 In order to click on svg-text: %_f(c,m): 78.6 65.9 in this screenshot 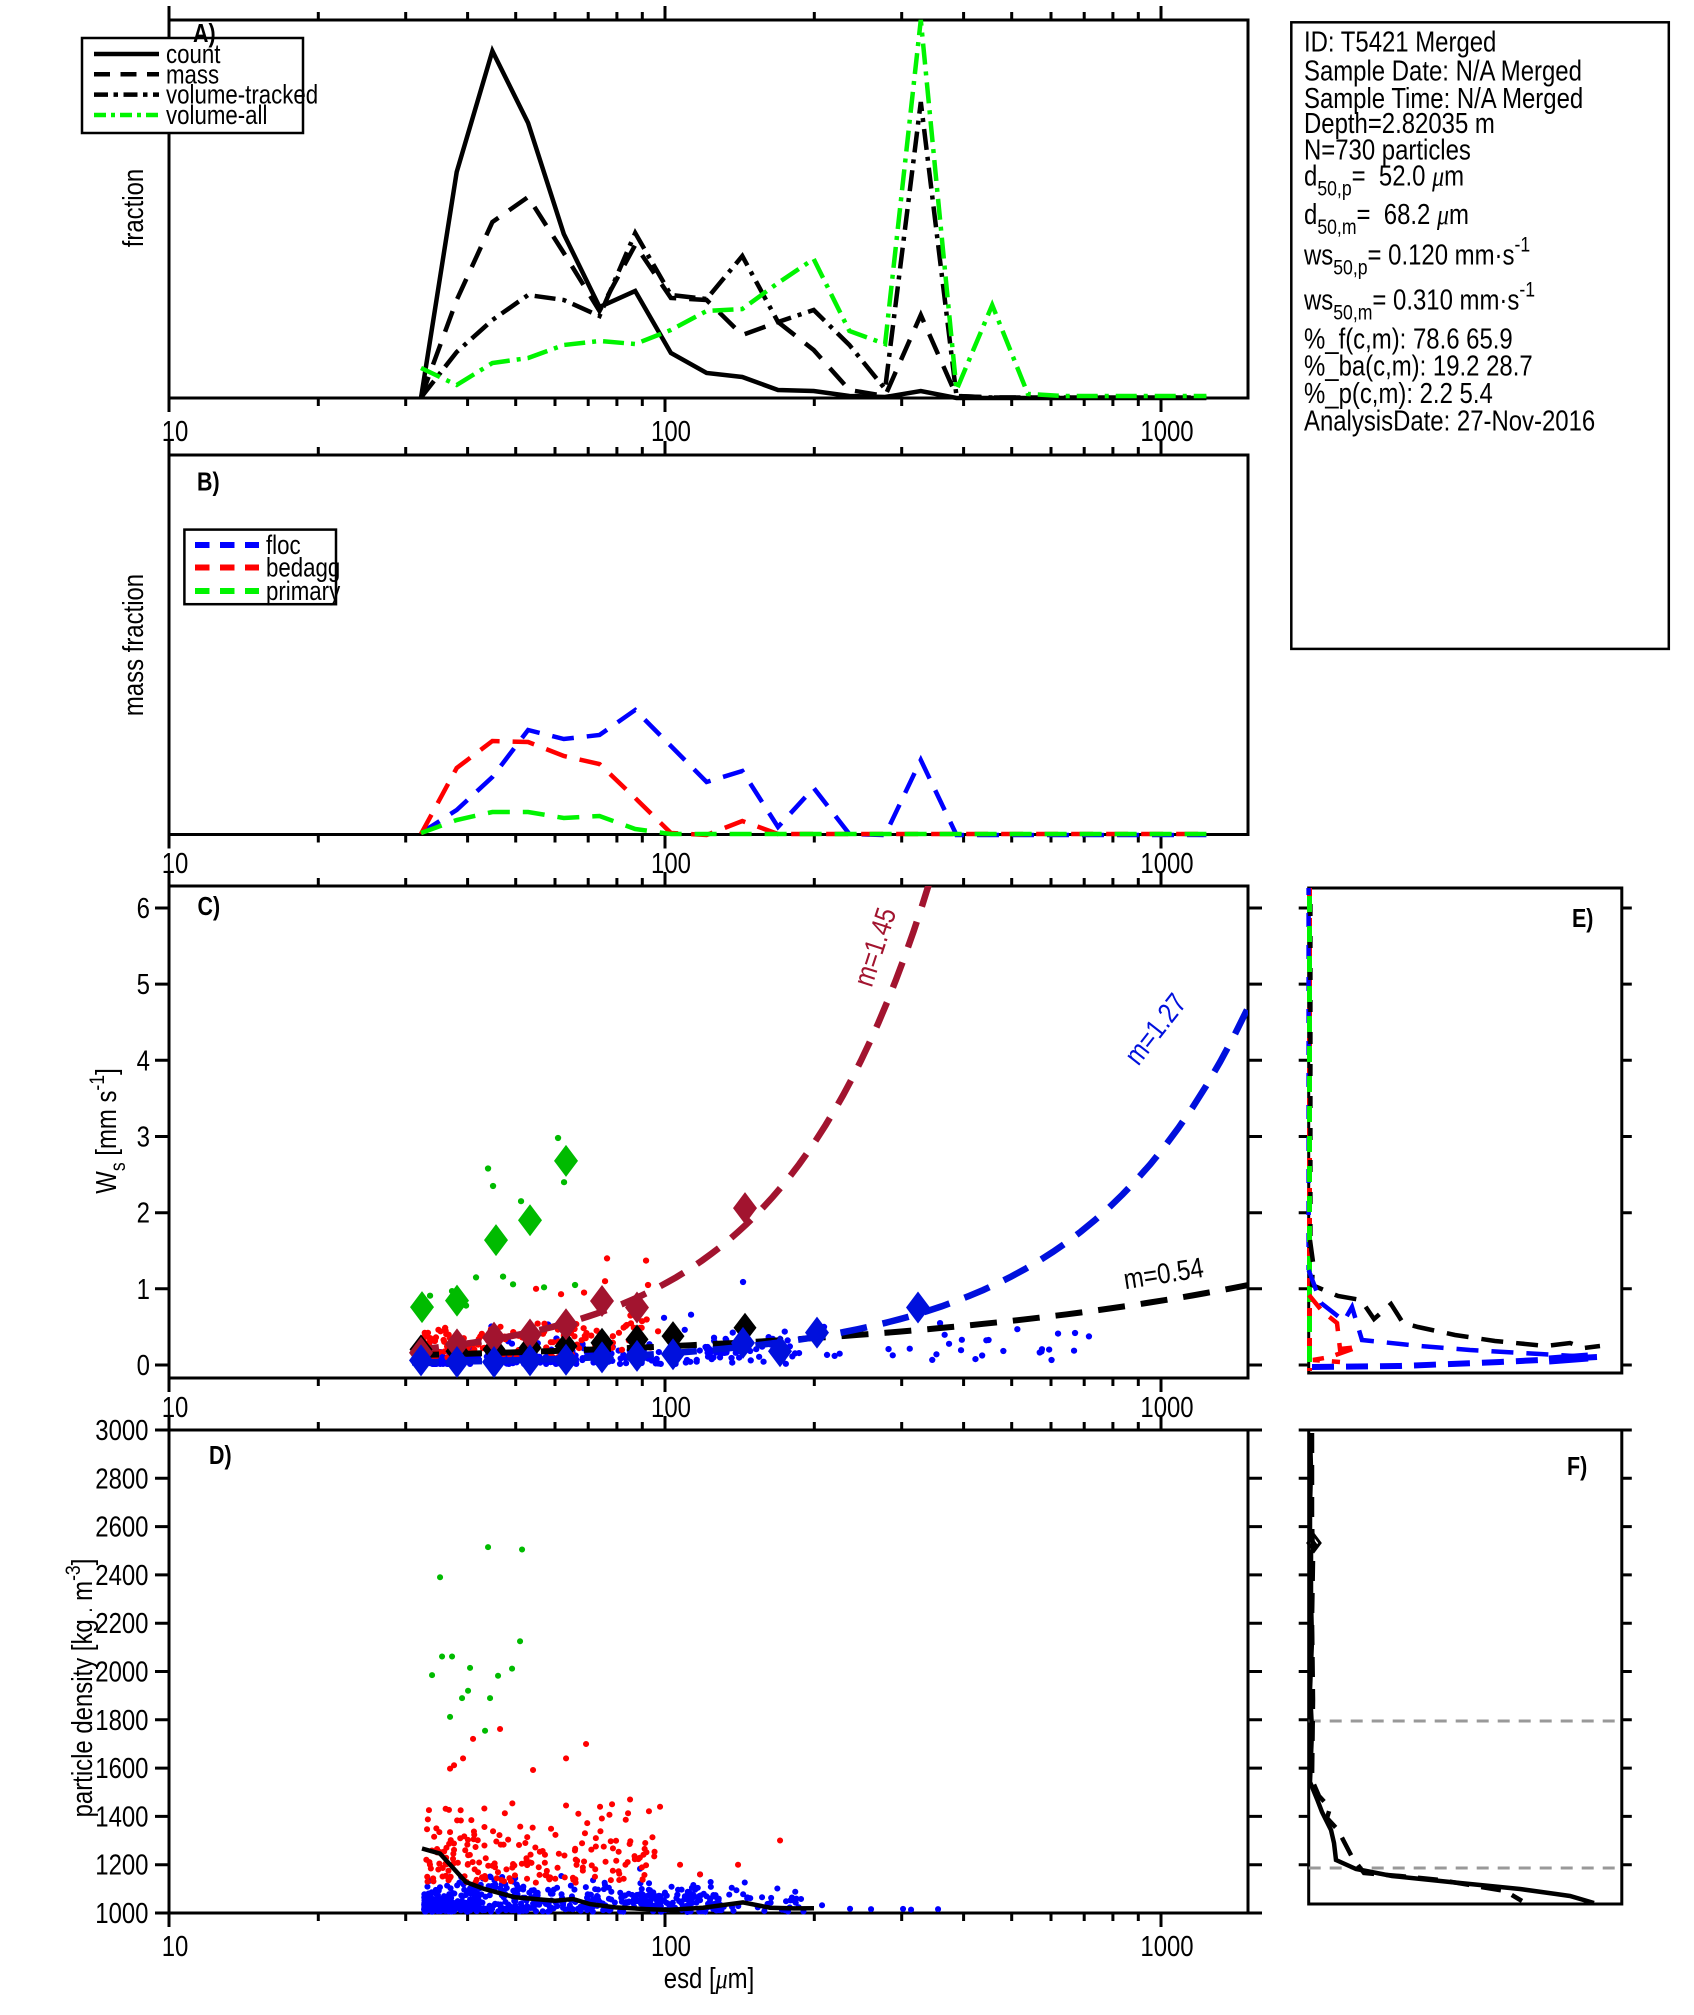, I will do `click(1408, 338)`.